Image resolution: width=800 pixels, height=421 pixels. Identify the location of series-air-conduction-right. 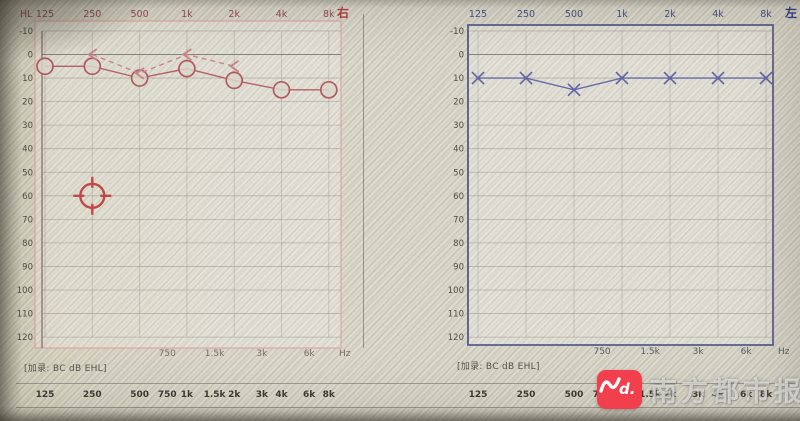
(187, 78).